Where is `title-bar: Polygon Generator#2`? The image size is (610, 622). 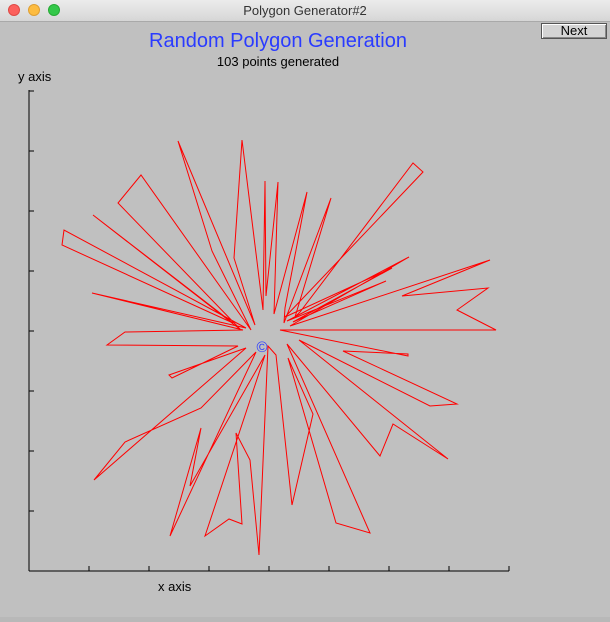 title-bar: Polygon Generator#2 is located at coordinates (305, 11).